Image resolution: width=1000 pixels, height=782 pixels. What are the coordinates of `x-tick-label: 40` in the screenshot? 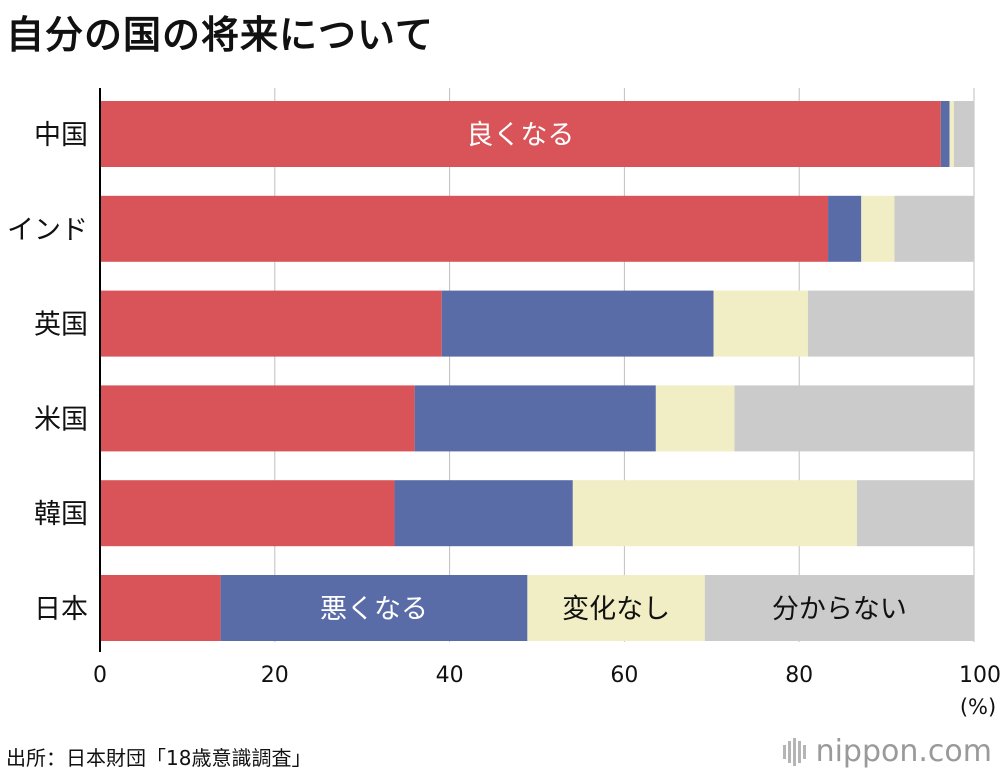 It's located at (450, 675).